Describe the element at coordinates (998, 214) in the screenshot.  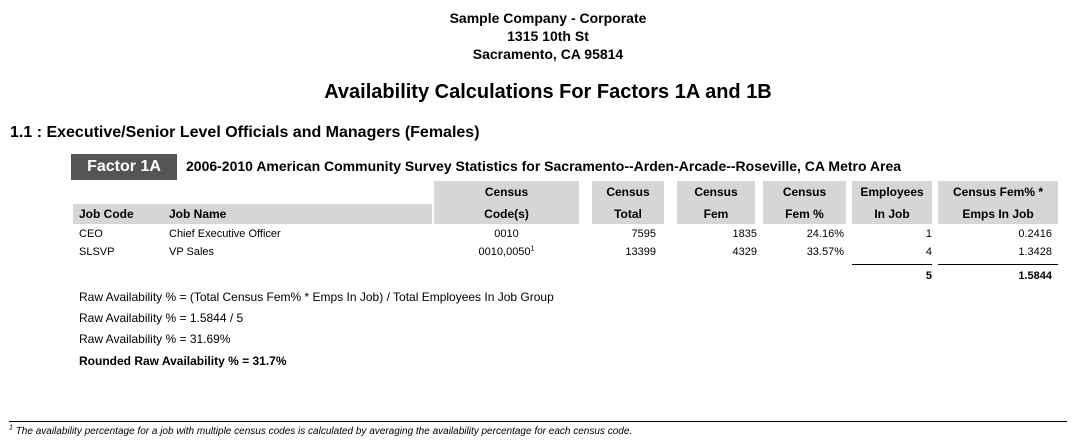
I see `header-fem-emps-line2: Emps In Job` at that location.